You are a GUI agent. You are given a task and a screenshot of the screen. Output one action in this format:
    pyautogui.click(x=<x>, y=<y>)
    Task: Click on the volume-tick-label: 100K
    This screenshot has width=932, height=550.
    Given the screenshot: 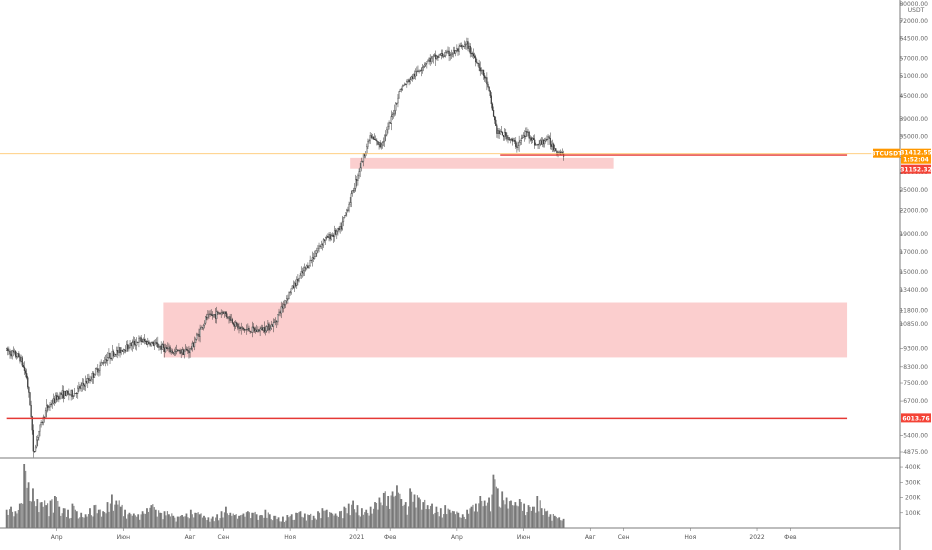 What is the action you would take?
    pyautogui.click(x=913, y=513)
    